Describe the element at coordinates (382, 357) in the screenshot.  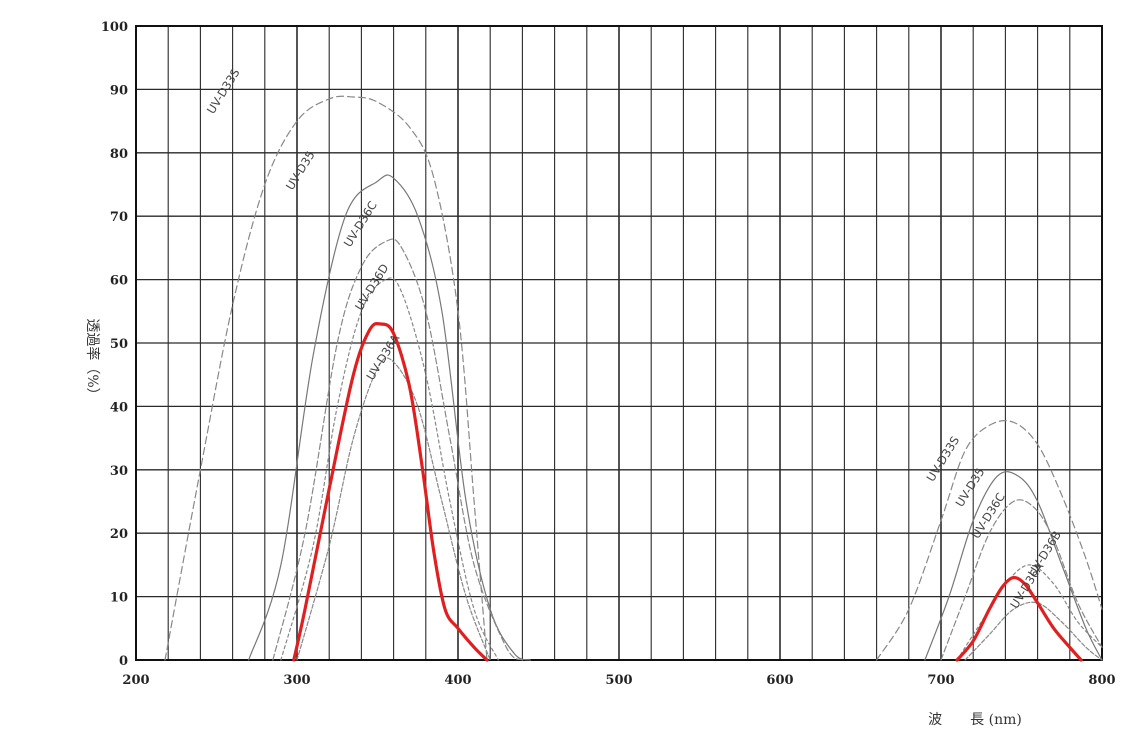
I see `curve-label-uv-d36a: UV-D36A` at that location.